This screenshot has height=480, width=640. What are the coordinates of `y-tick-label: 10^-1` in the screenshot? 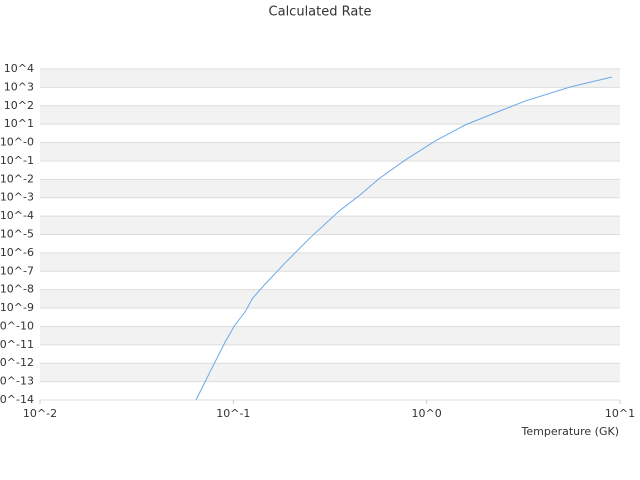 It's located at (17, 160).